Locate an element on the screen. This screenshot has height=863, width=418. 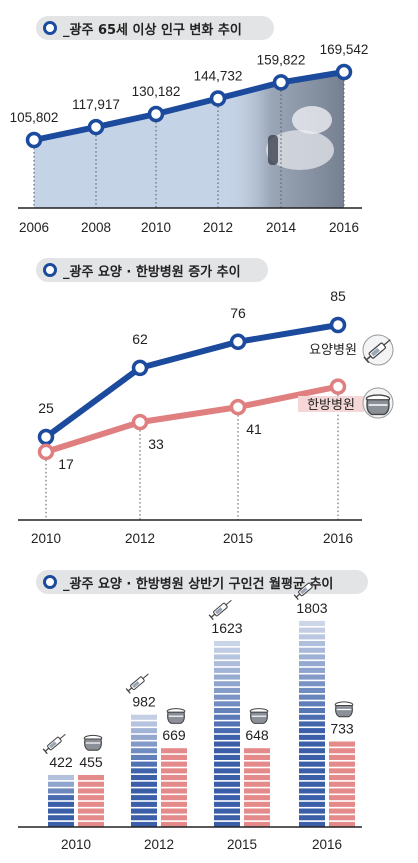
oriental-hospital-value-label: 33 is located at coordinates (156, 444).